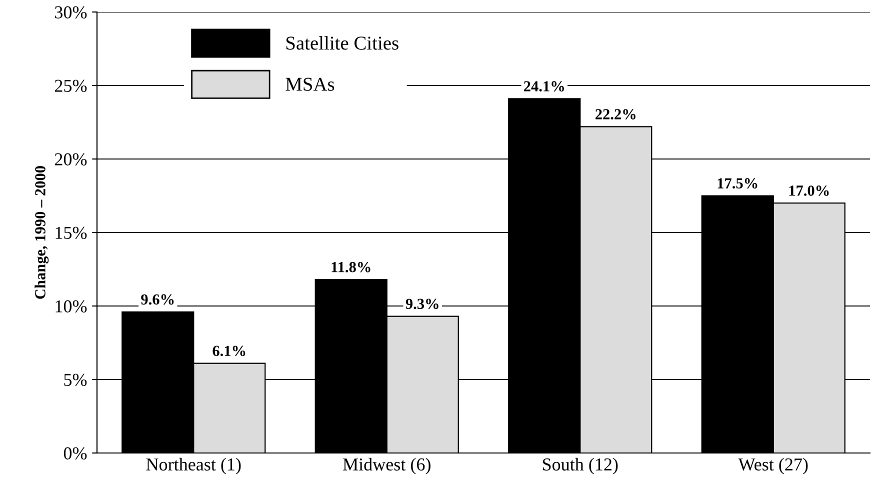 The width and height of the screenshot is (872, 491). What do you see at coordinates (809, 191) in the screenshot?
I see `data-label: 17.0%` at bounding box center [809, 191].